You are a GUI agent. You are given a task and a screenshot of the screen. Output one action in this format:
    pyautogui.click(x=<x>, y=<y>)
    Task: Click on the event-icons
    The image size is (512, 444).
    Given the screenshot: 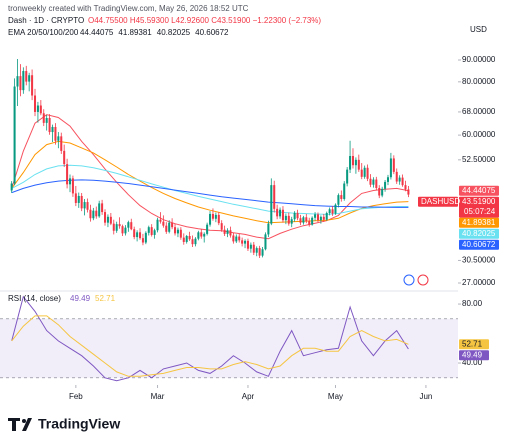 What is the action you would take?
    pyautogui.click(x=416, y=280)
    